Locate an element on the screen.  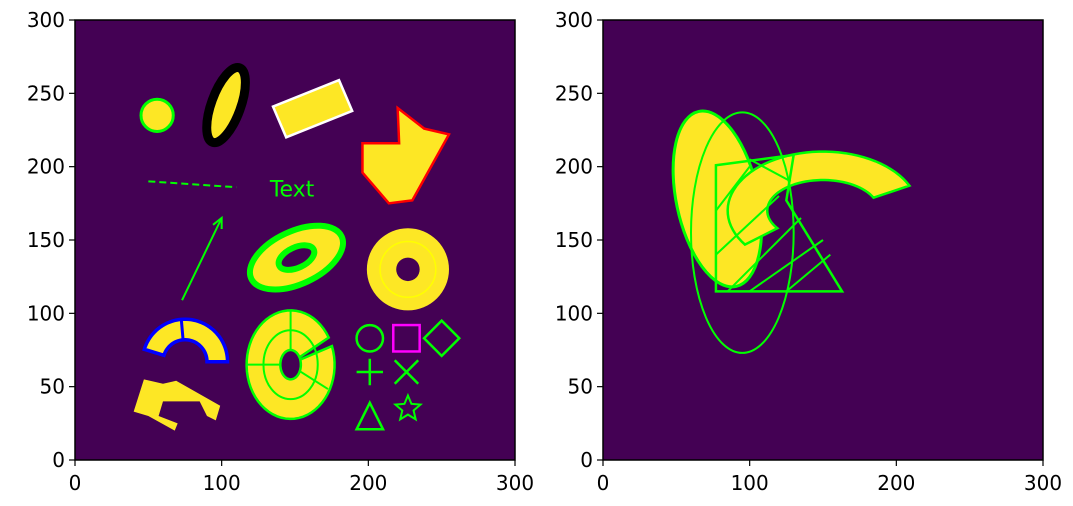
annulus-circle-hole is located at coordinates (408, 269).